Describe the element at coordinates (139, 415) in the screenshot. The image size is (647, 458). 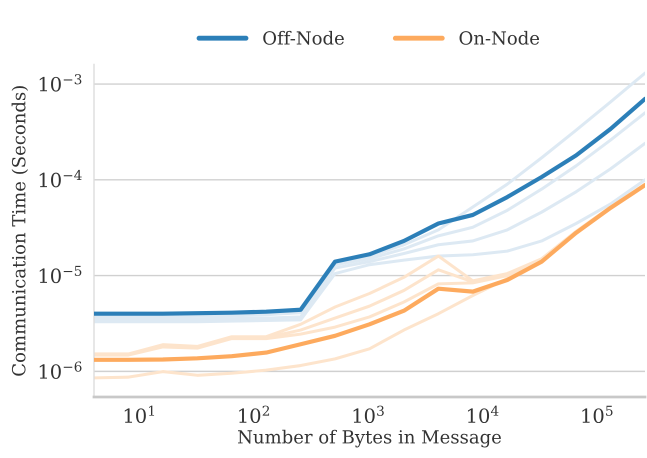
I see `x-tick-label: 10$^{1}$` at that location.